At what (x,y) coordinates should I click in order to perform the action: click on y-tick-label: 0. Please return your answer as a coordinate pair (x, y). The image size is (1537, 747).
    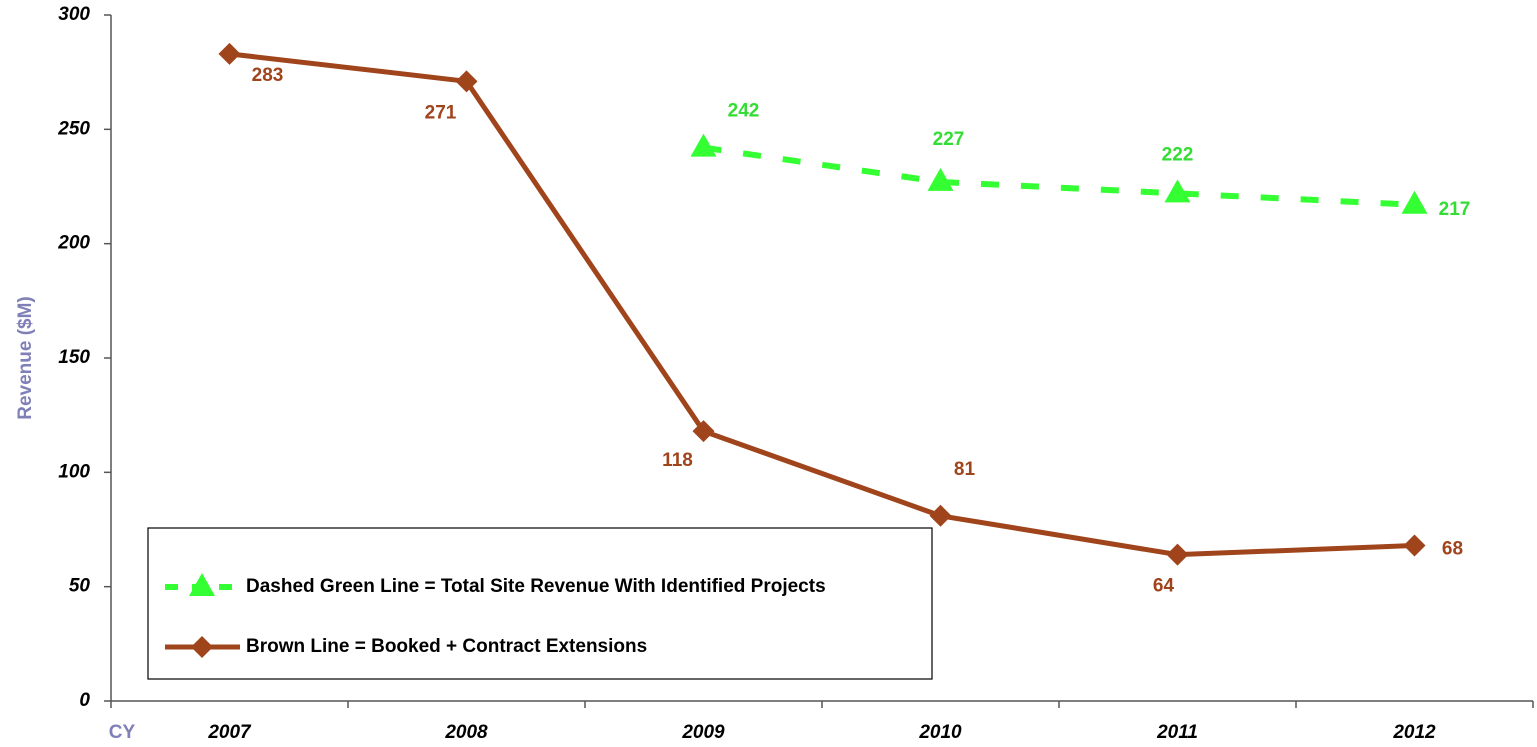
    Looking at the image, I should click on (84, 700).